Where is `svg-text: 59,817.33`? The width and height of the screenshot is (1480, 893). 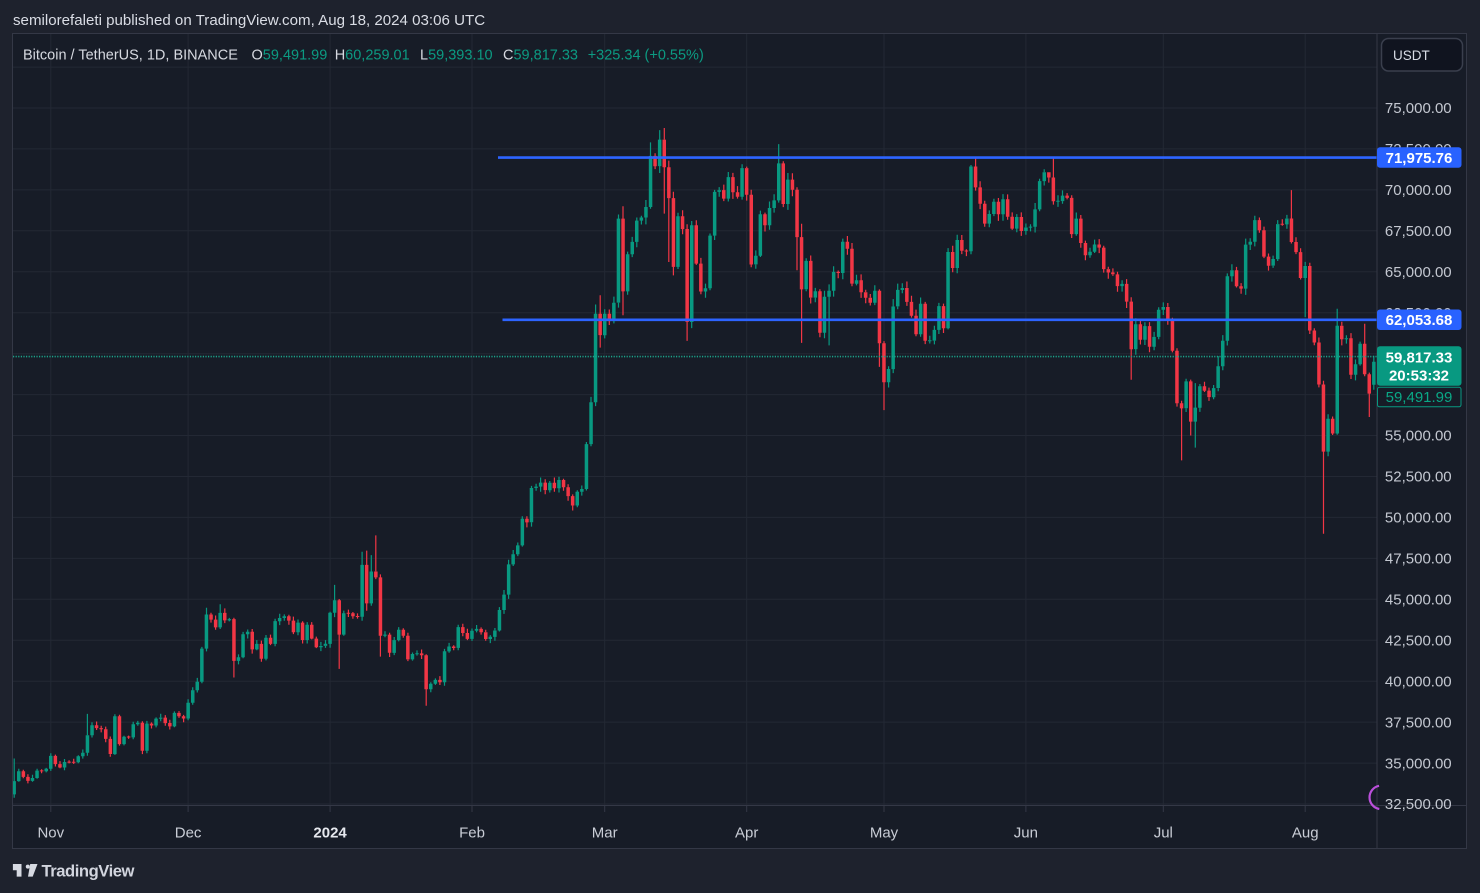 svg-text: 59,817.33 is located at coordinates (1419, 357).